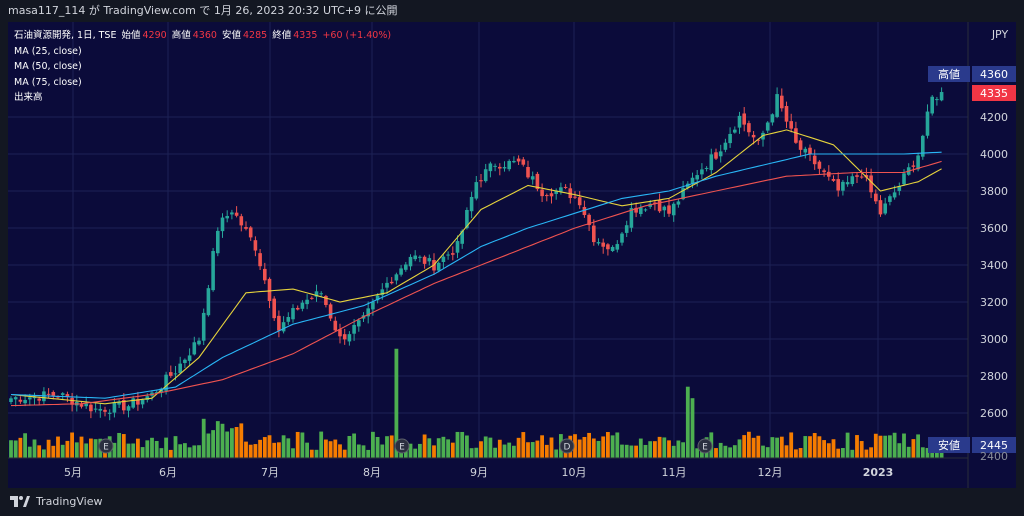 This screenshot has width=1024, height=516. I want to click on time-tick-label: 6月, so click(168, 472).